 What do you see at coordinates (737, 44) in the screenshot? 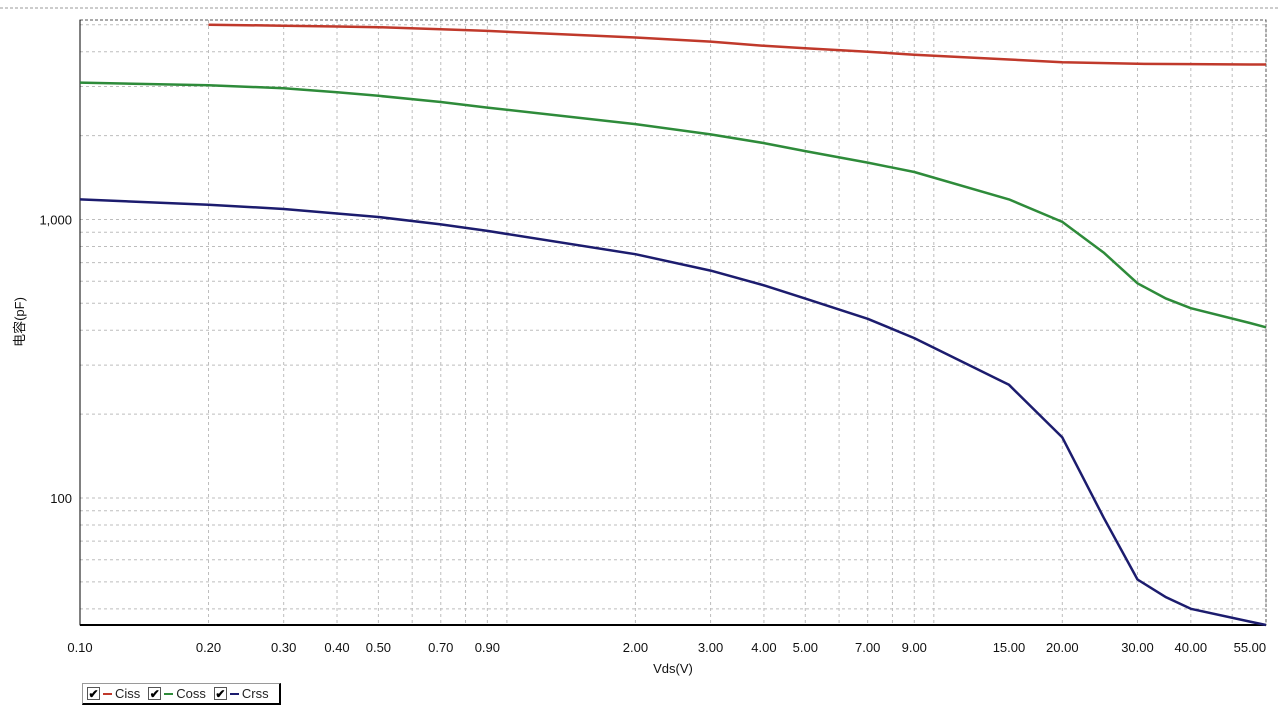
I see `series-line-ciss` at bounding box center [737, 44].